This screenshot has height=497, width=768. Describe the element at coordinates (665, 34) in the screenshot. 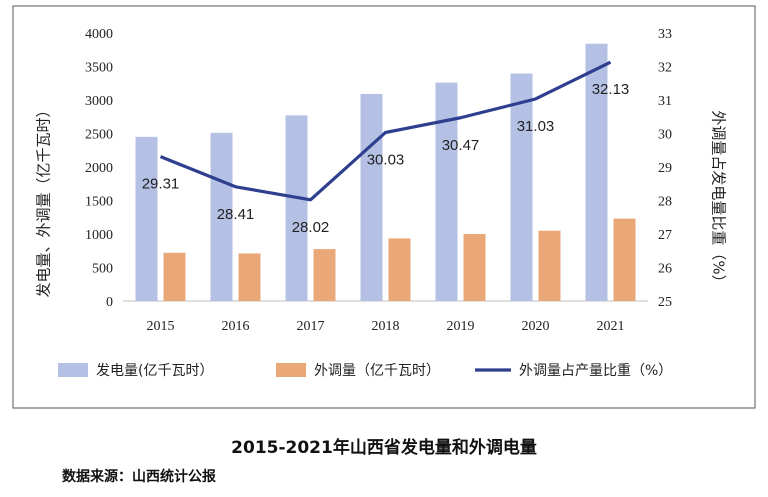

I see `y-tick-right: 33` at that location.